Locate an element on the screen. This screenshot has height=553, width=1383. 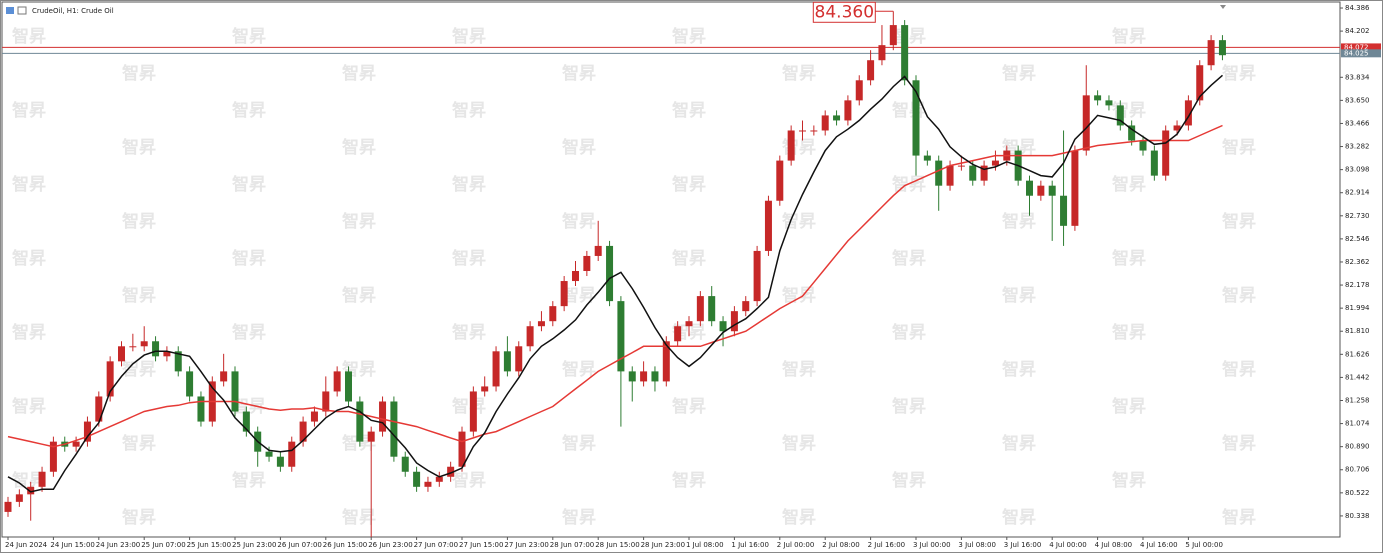
y-tick-label: 82.178 is located at coordinates (1357, 285).